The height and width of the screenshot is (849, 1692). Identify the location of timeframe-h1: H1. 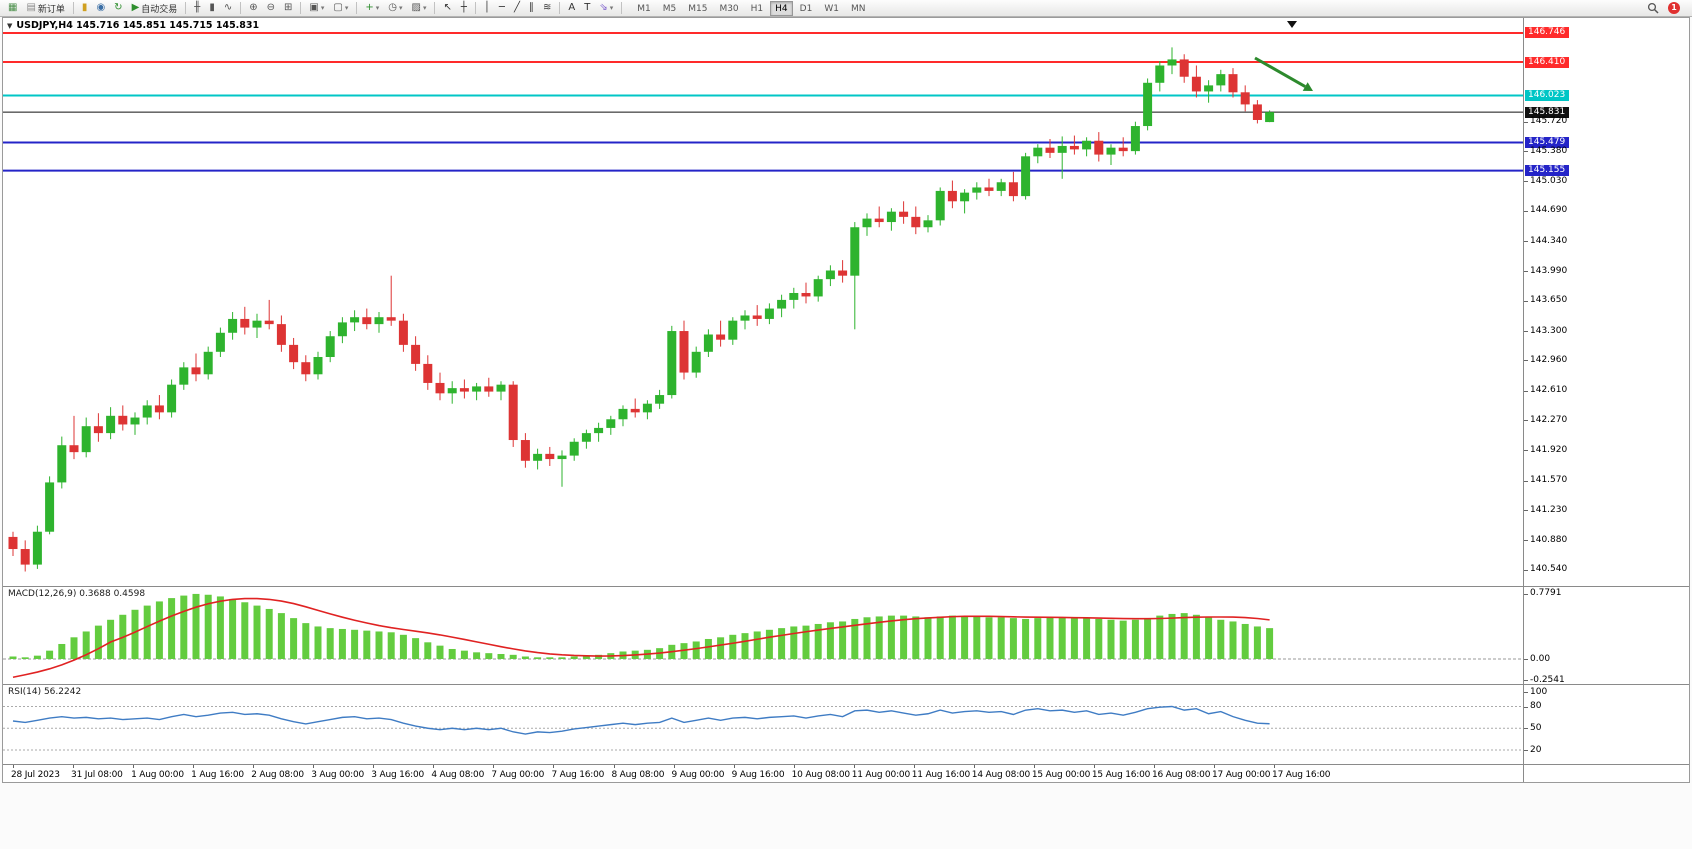
(757, 8).